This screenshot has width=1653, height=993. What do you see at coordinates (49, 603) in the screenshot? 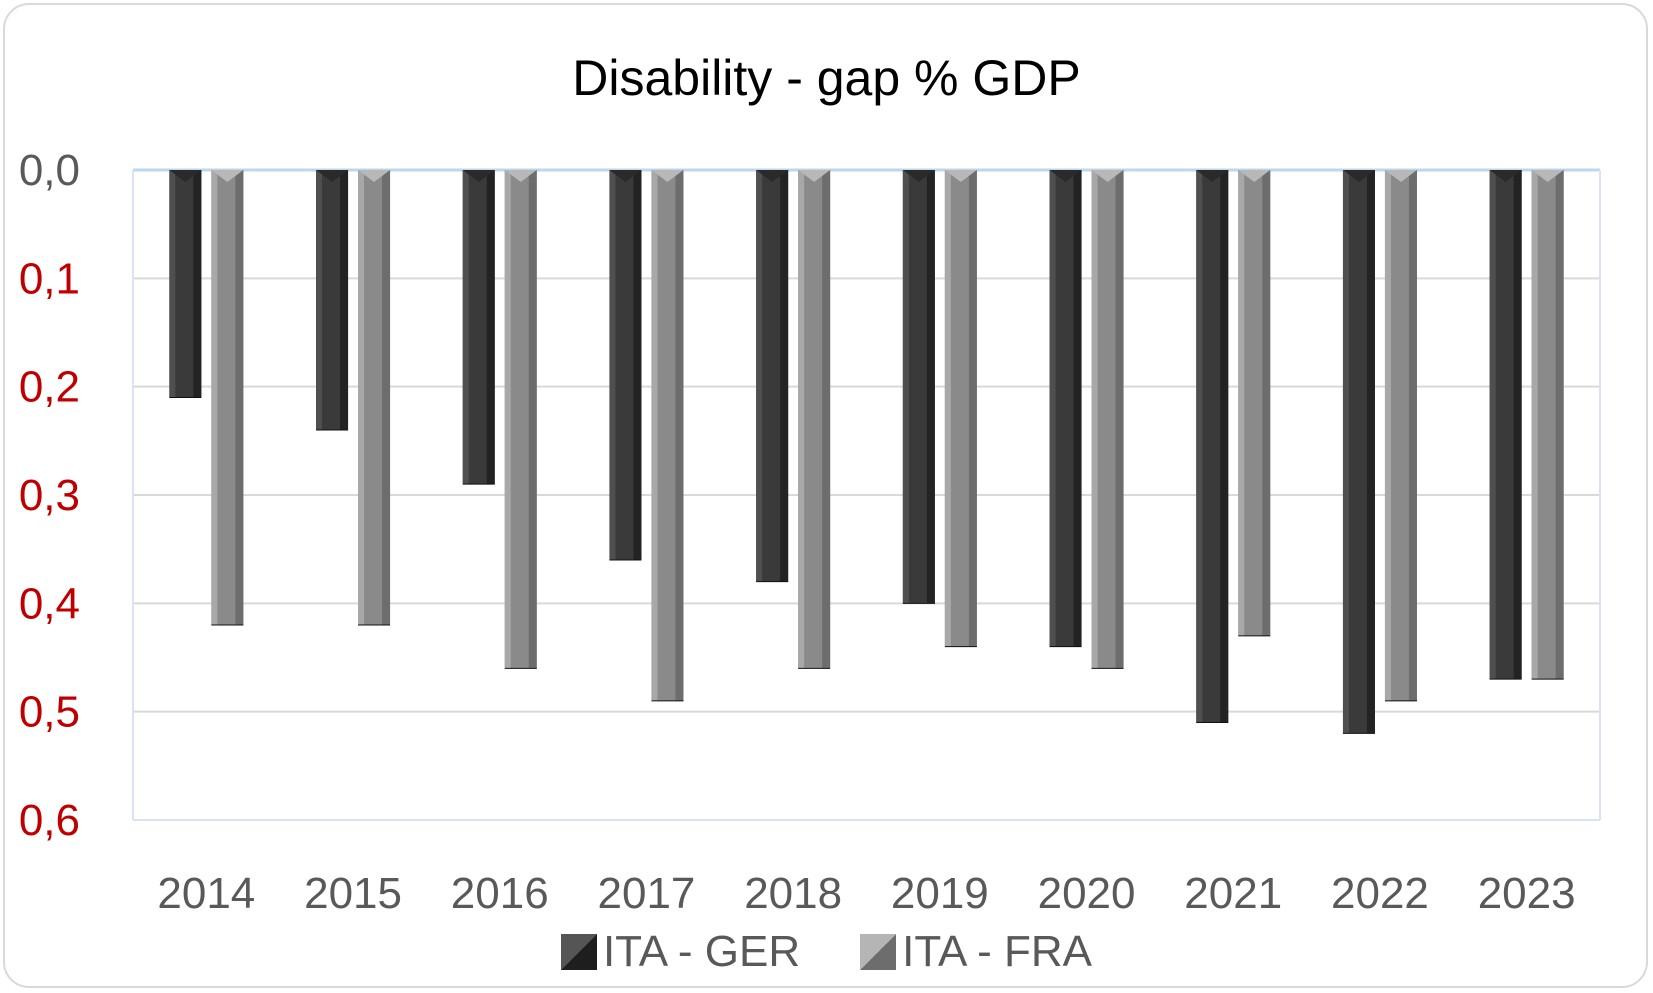
I see `y-tick-label: 0,4` at bounding box center [49, 603].